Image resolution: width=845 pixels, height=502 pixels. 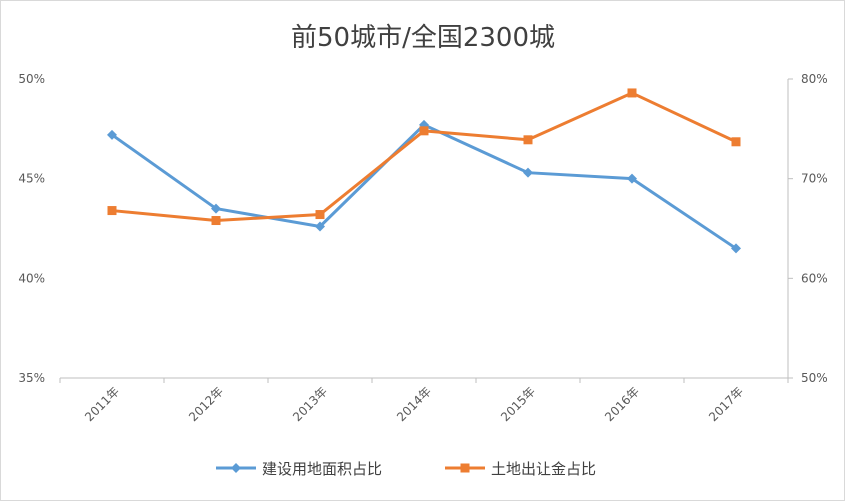 What do you see at coordinates (414, 404) in the screenshot?
I see `x-tick-label: 2014年` at bounding box center [414, 404].